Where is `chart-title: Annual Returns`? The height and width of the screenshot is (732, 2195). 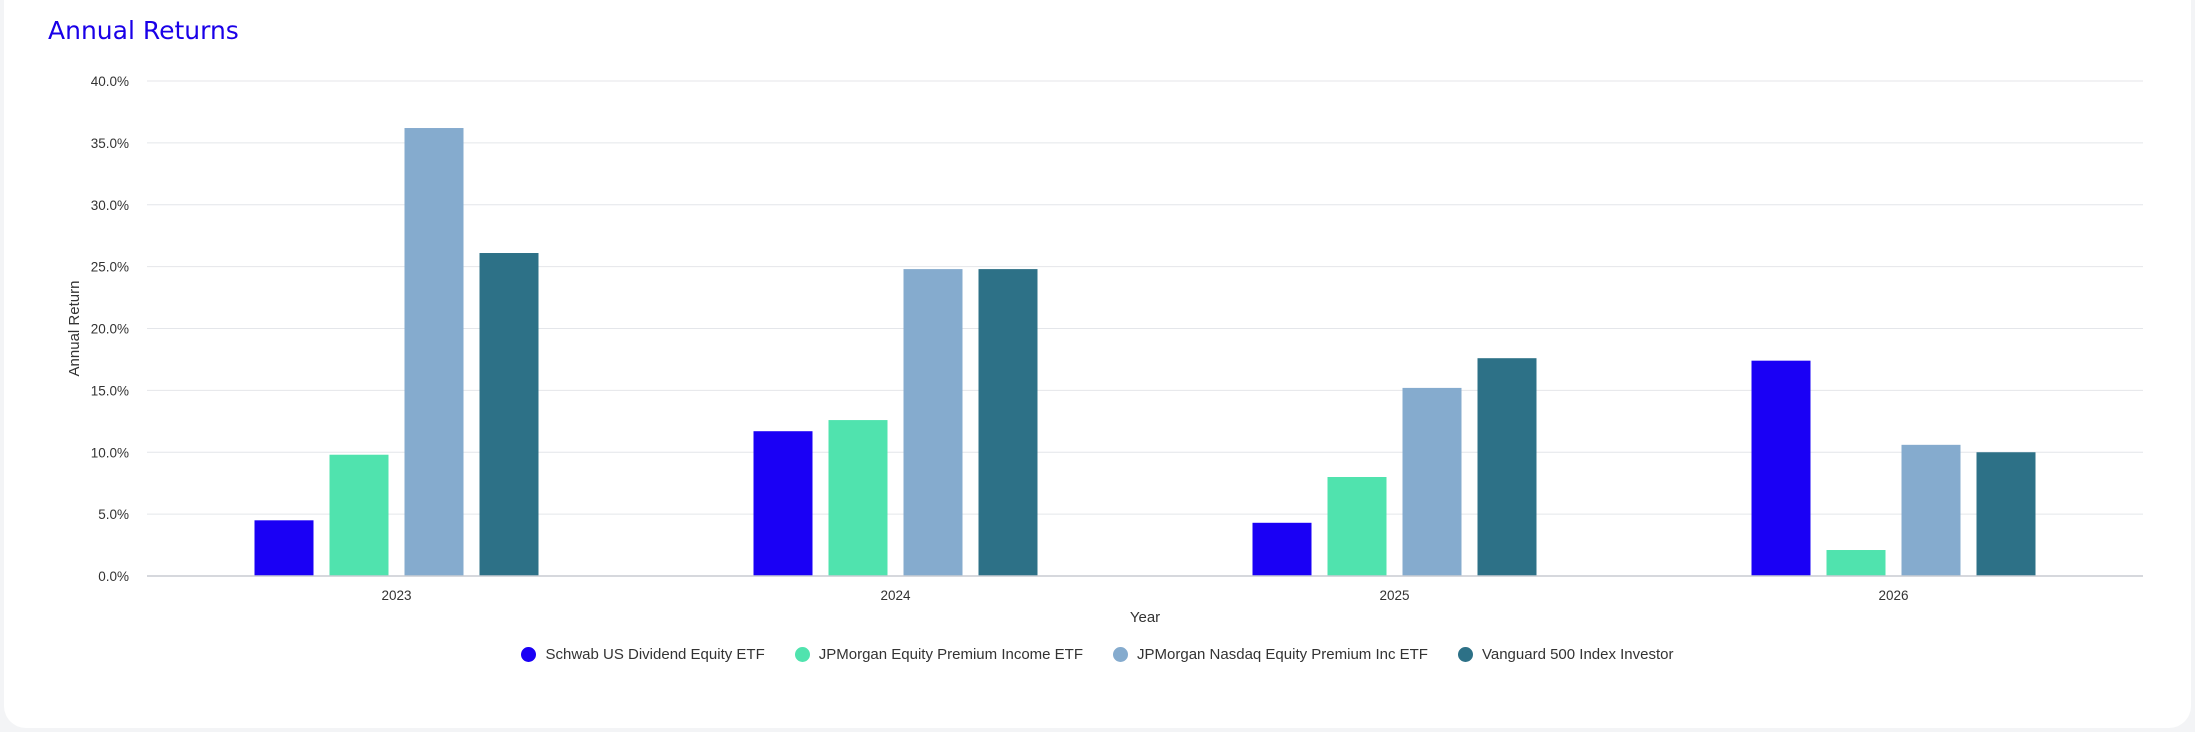 chart-title: Annual Returns is located at coordinates (143, 30).